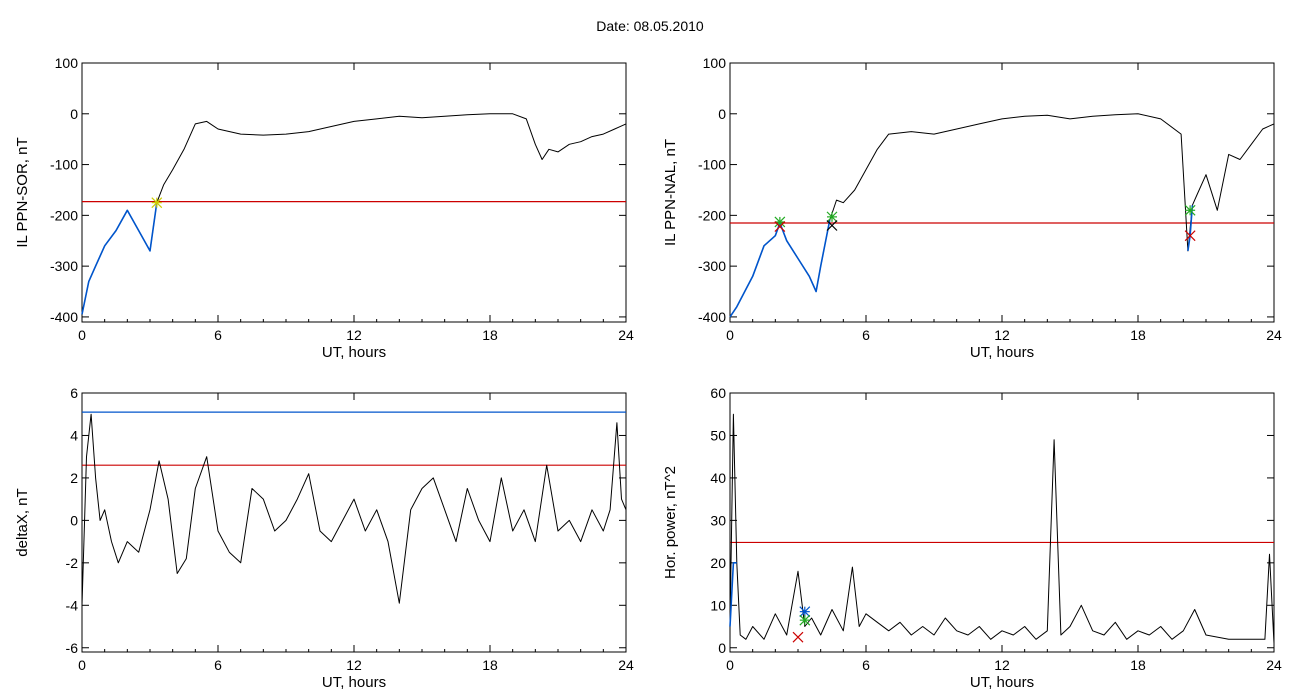 This screenshot has height=700, width=1300. What do you see at coordinates (74, 478) in the screenshot?
I see `y-tick-label: 2` at bounding box center [74, 478].